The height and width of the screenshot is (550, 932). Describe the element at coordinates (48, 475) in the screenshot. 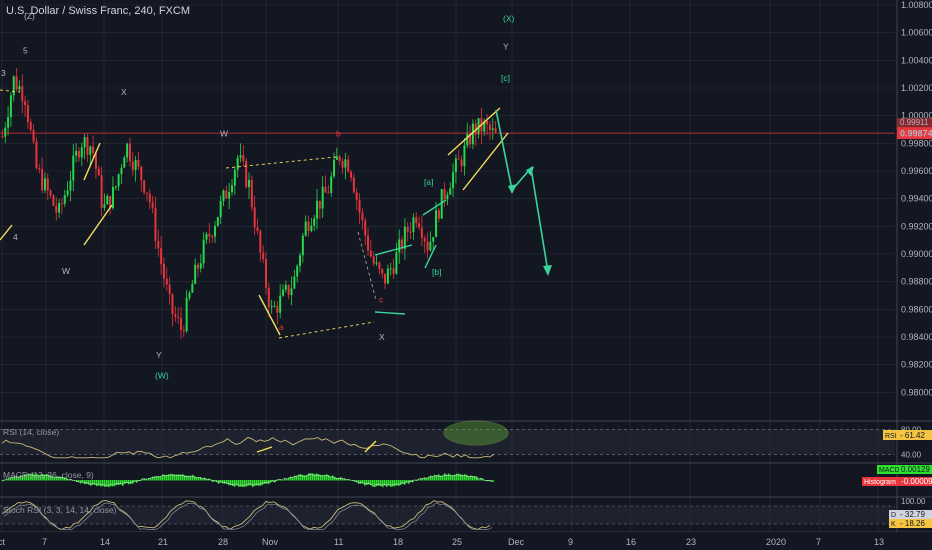

I see `macd-pane-title: MACD (12, 26, close, 9)` at that location.